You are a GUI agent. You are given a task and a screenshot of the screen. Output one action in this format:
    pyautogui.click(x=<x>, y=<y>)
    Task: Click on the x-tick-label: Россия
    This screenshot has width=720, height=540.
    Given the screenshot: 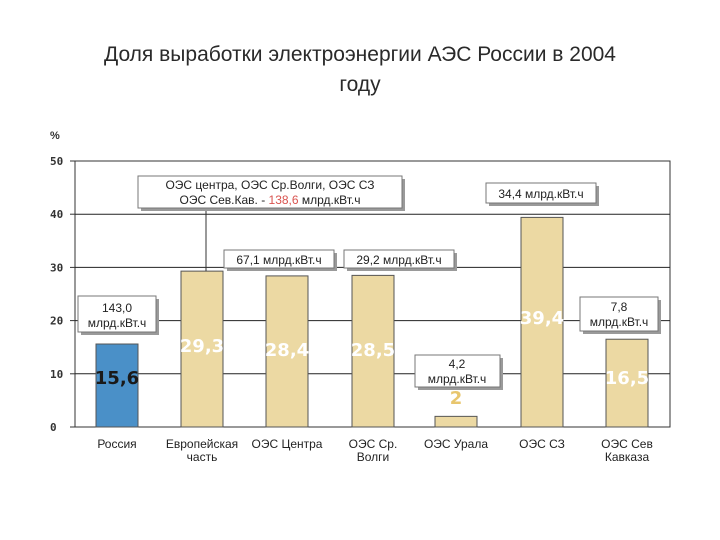 What is the action you would take?
    pyautogui.click(x=116, y=444)
    